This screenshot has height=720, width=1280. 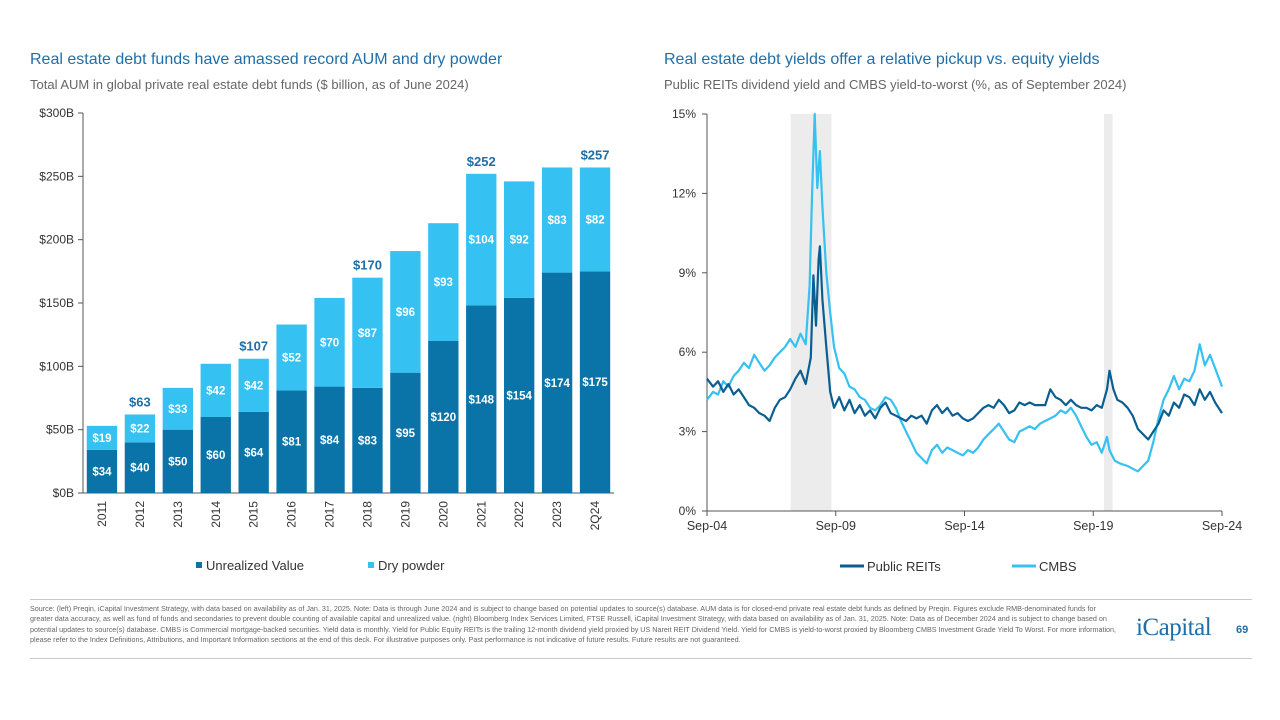 What do you see at coordinates (904, 566) in the screenshot?
I see `legend-label-public-reits: Public REITs` at bounding box center [904, 566].